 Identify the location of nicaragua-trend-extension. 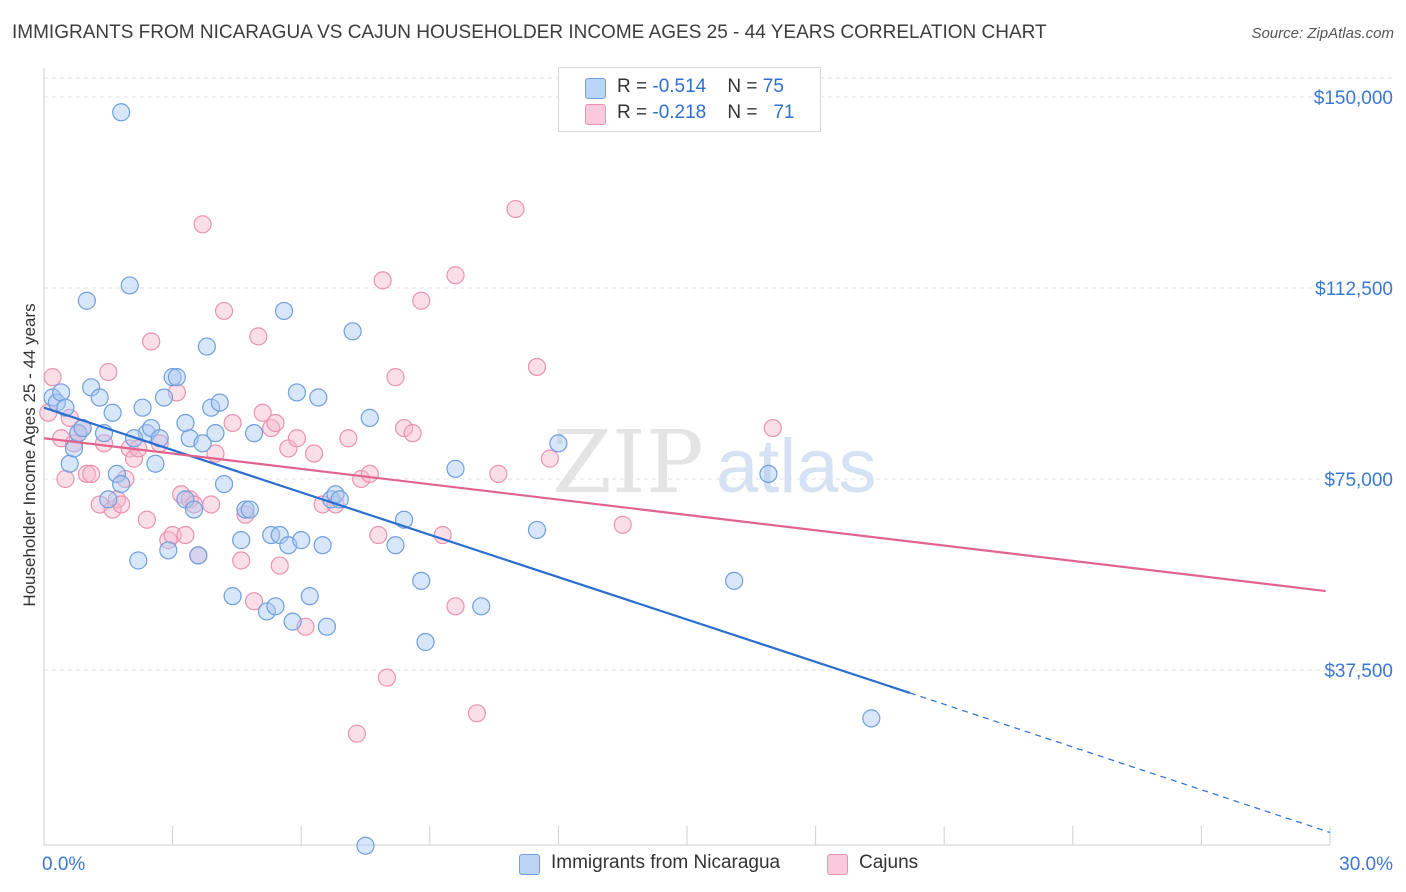
(1120, 763).